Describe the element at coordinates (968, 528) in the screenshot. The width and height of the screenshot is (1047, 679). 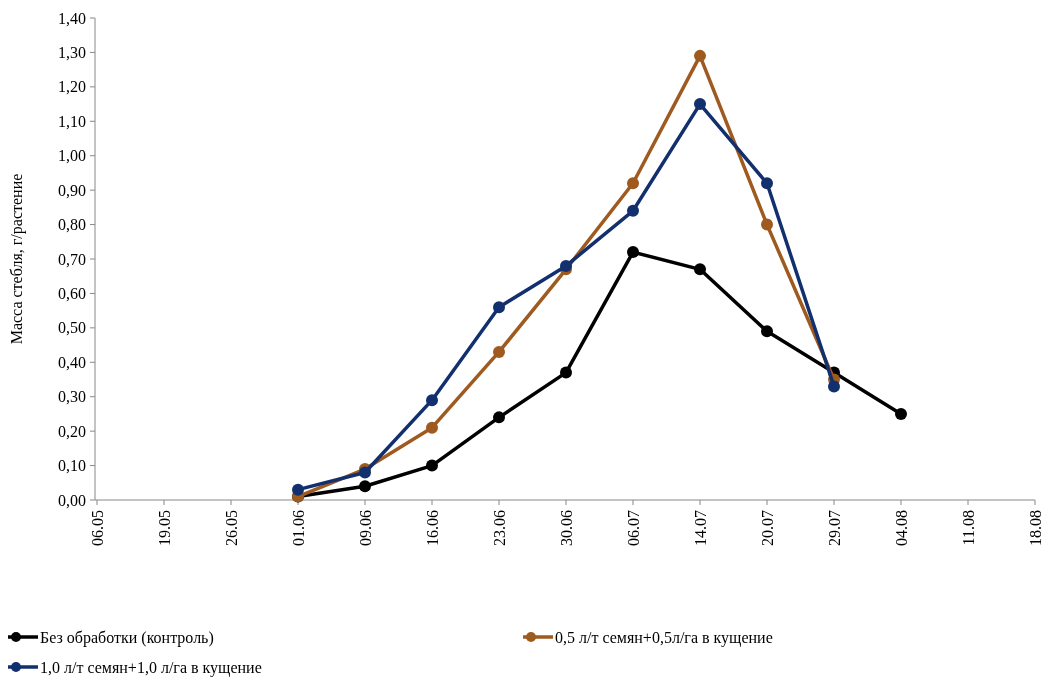
I see `x-tick-label: 11.08` at that location.